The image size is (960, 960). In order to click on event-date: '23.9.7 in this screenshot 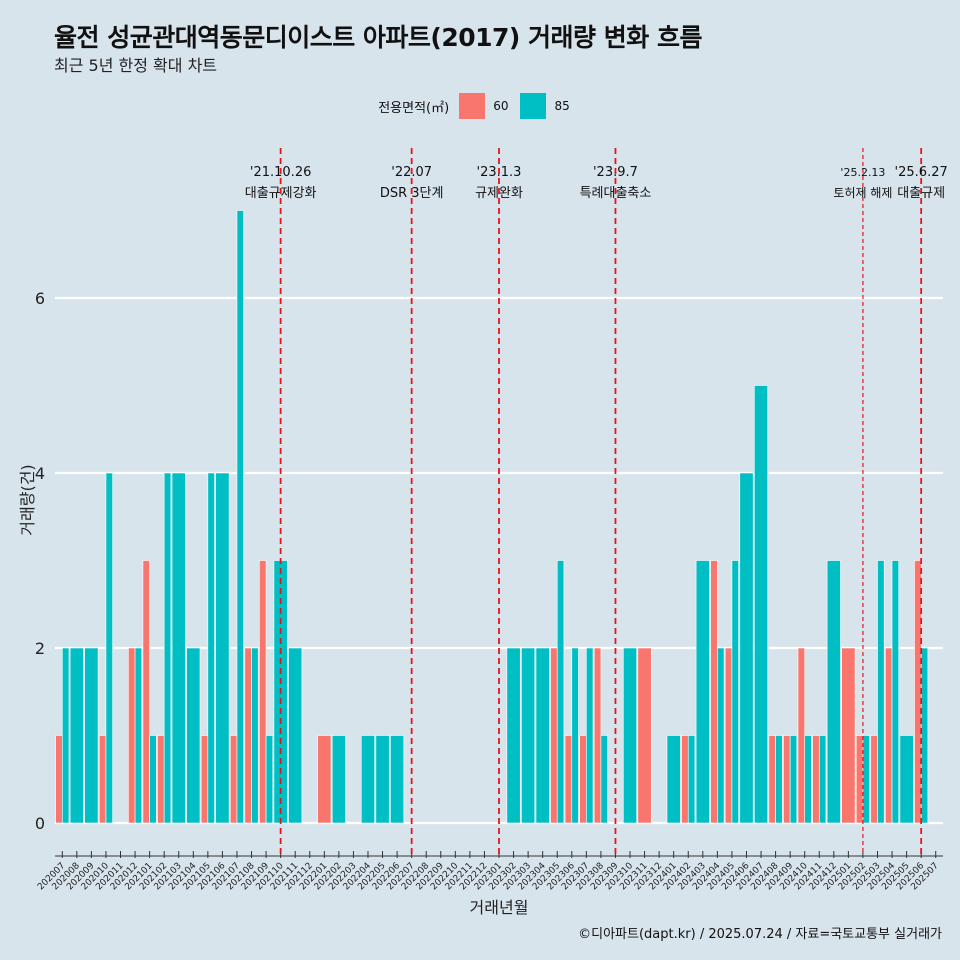, I will do `click(615, 172)`.